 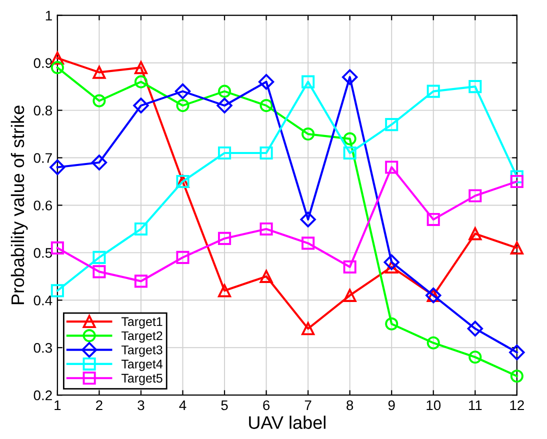 What do you see at coordinates (141, 405) in the screenshot?
I see `x-tick-label: 3` at bounding box center [141, 405].